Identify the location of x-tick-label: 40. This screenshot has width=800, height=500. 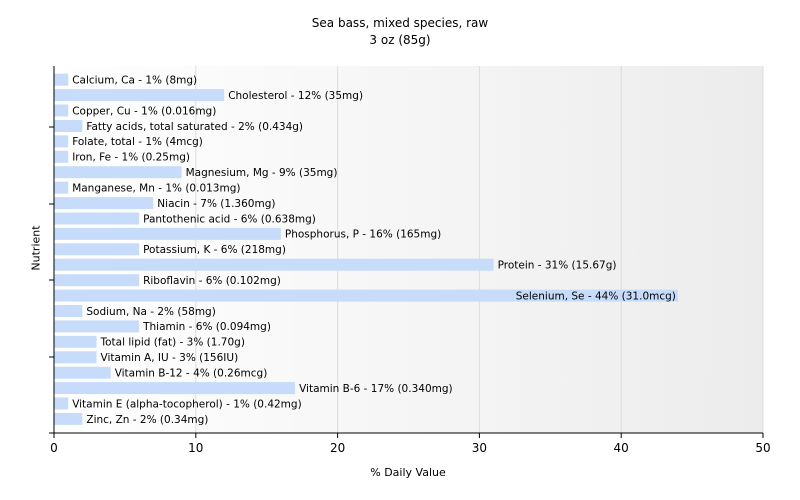
(621, 448).